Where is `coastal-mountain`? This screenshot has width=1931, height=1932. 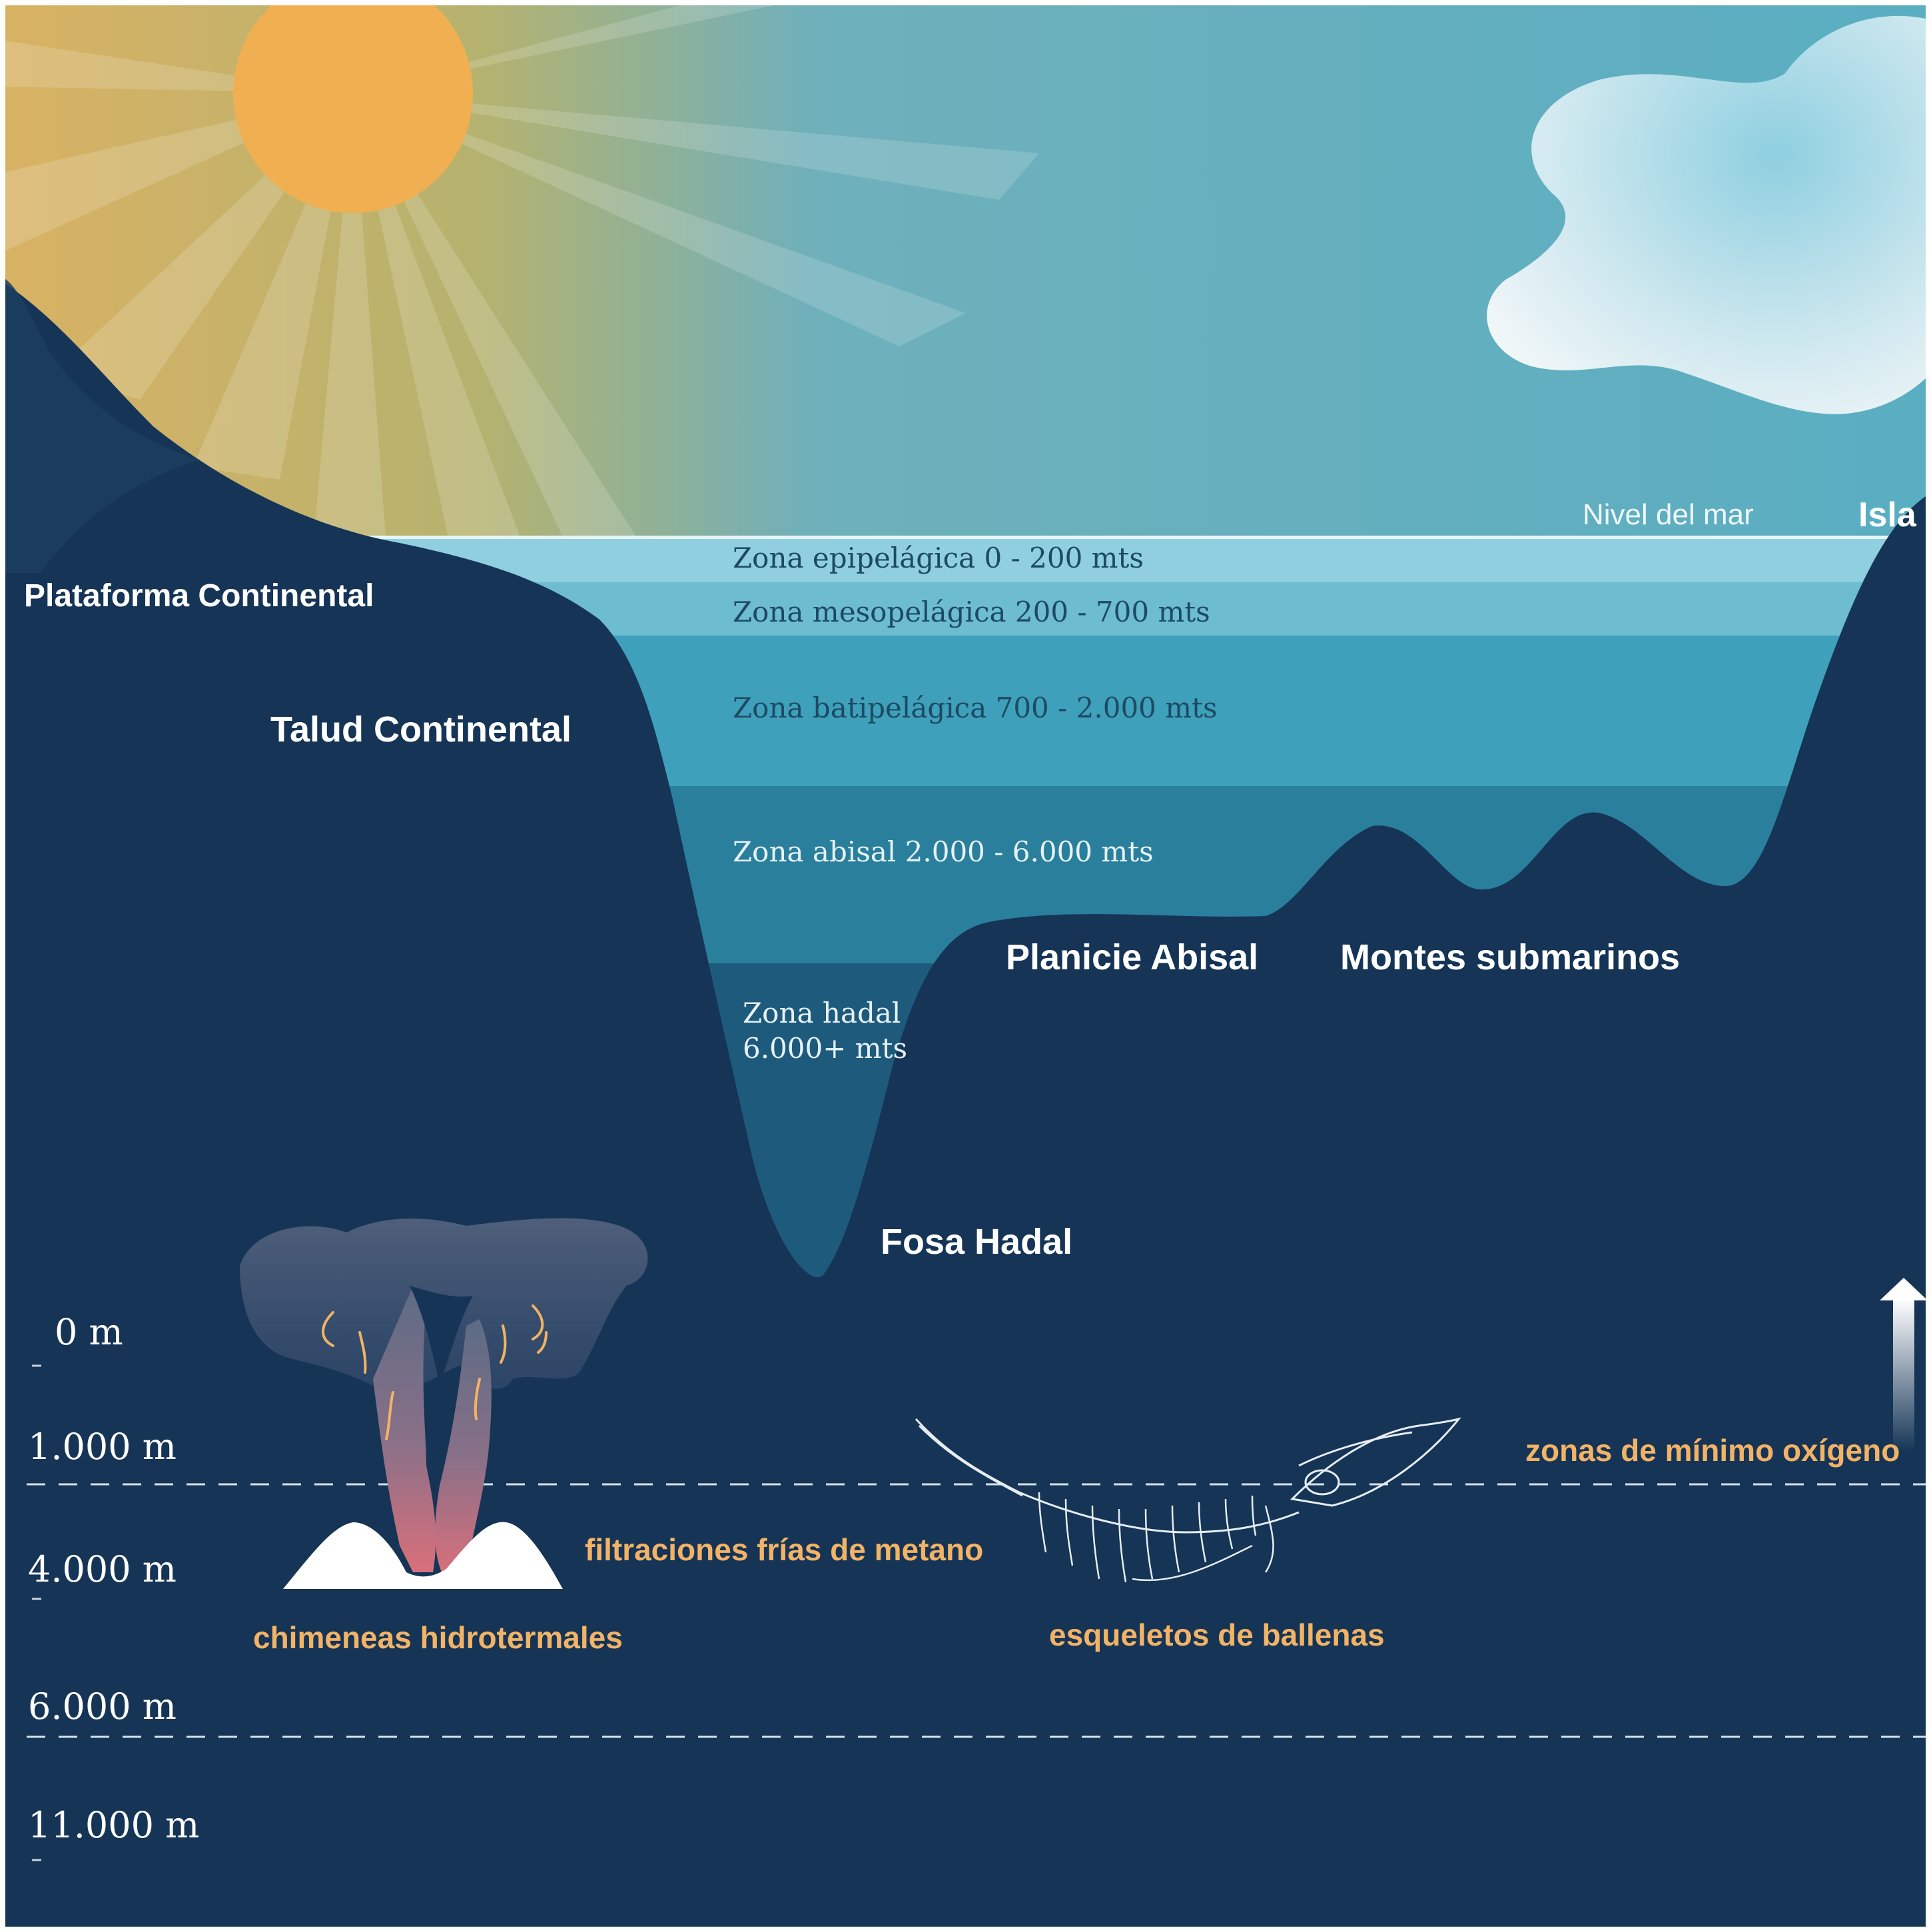
coastal-mountain is located at coordinates (100, 424).